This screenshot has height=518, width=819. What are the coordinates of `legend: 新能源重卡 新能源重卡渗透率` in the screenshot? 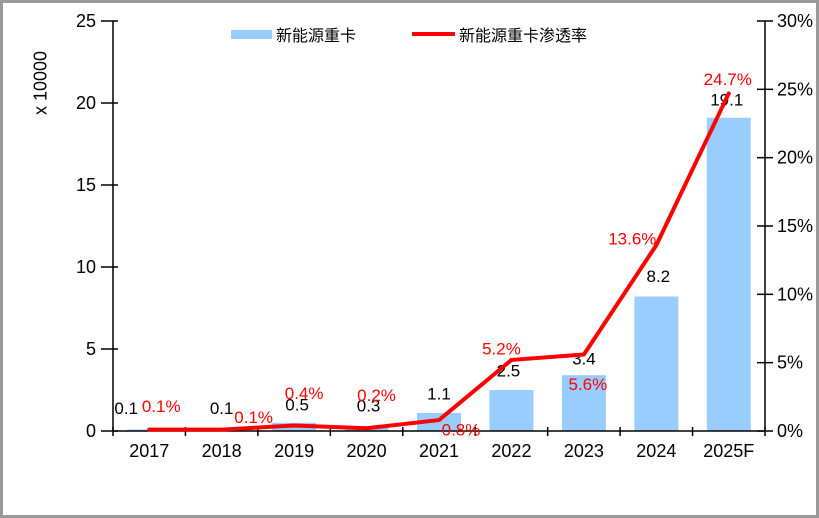 It's located at (409, 34).